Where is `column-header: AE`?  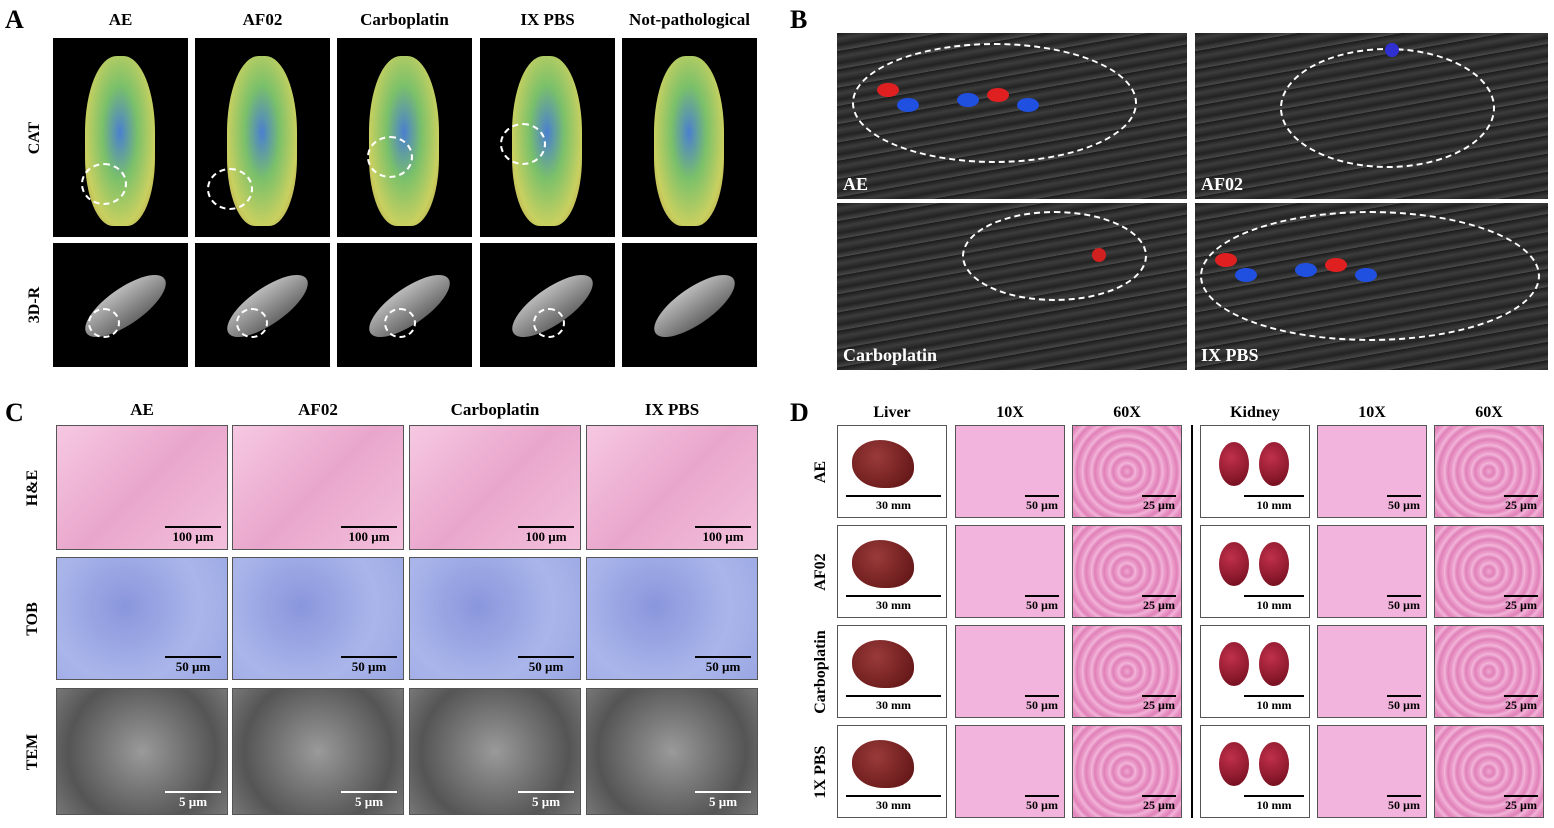
column-header: AE is located at coordinates (142, 409).